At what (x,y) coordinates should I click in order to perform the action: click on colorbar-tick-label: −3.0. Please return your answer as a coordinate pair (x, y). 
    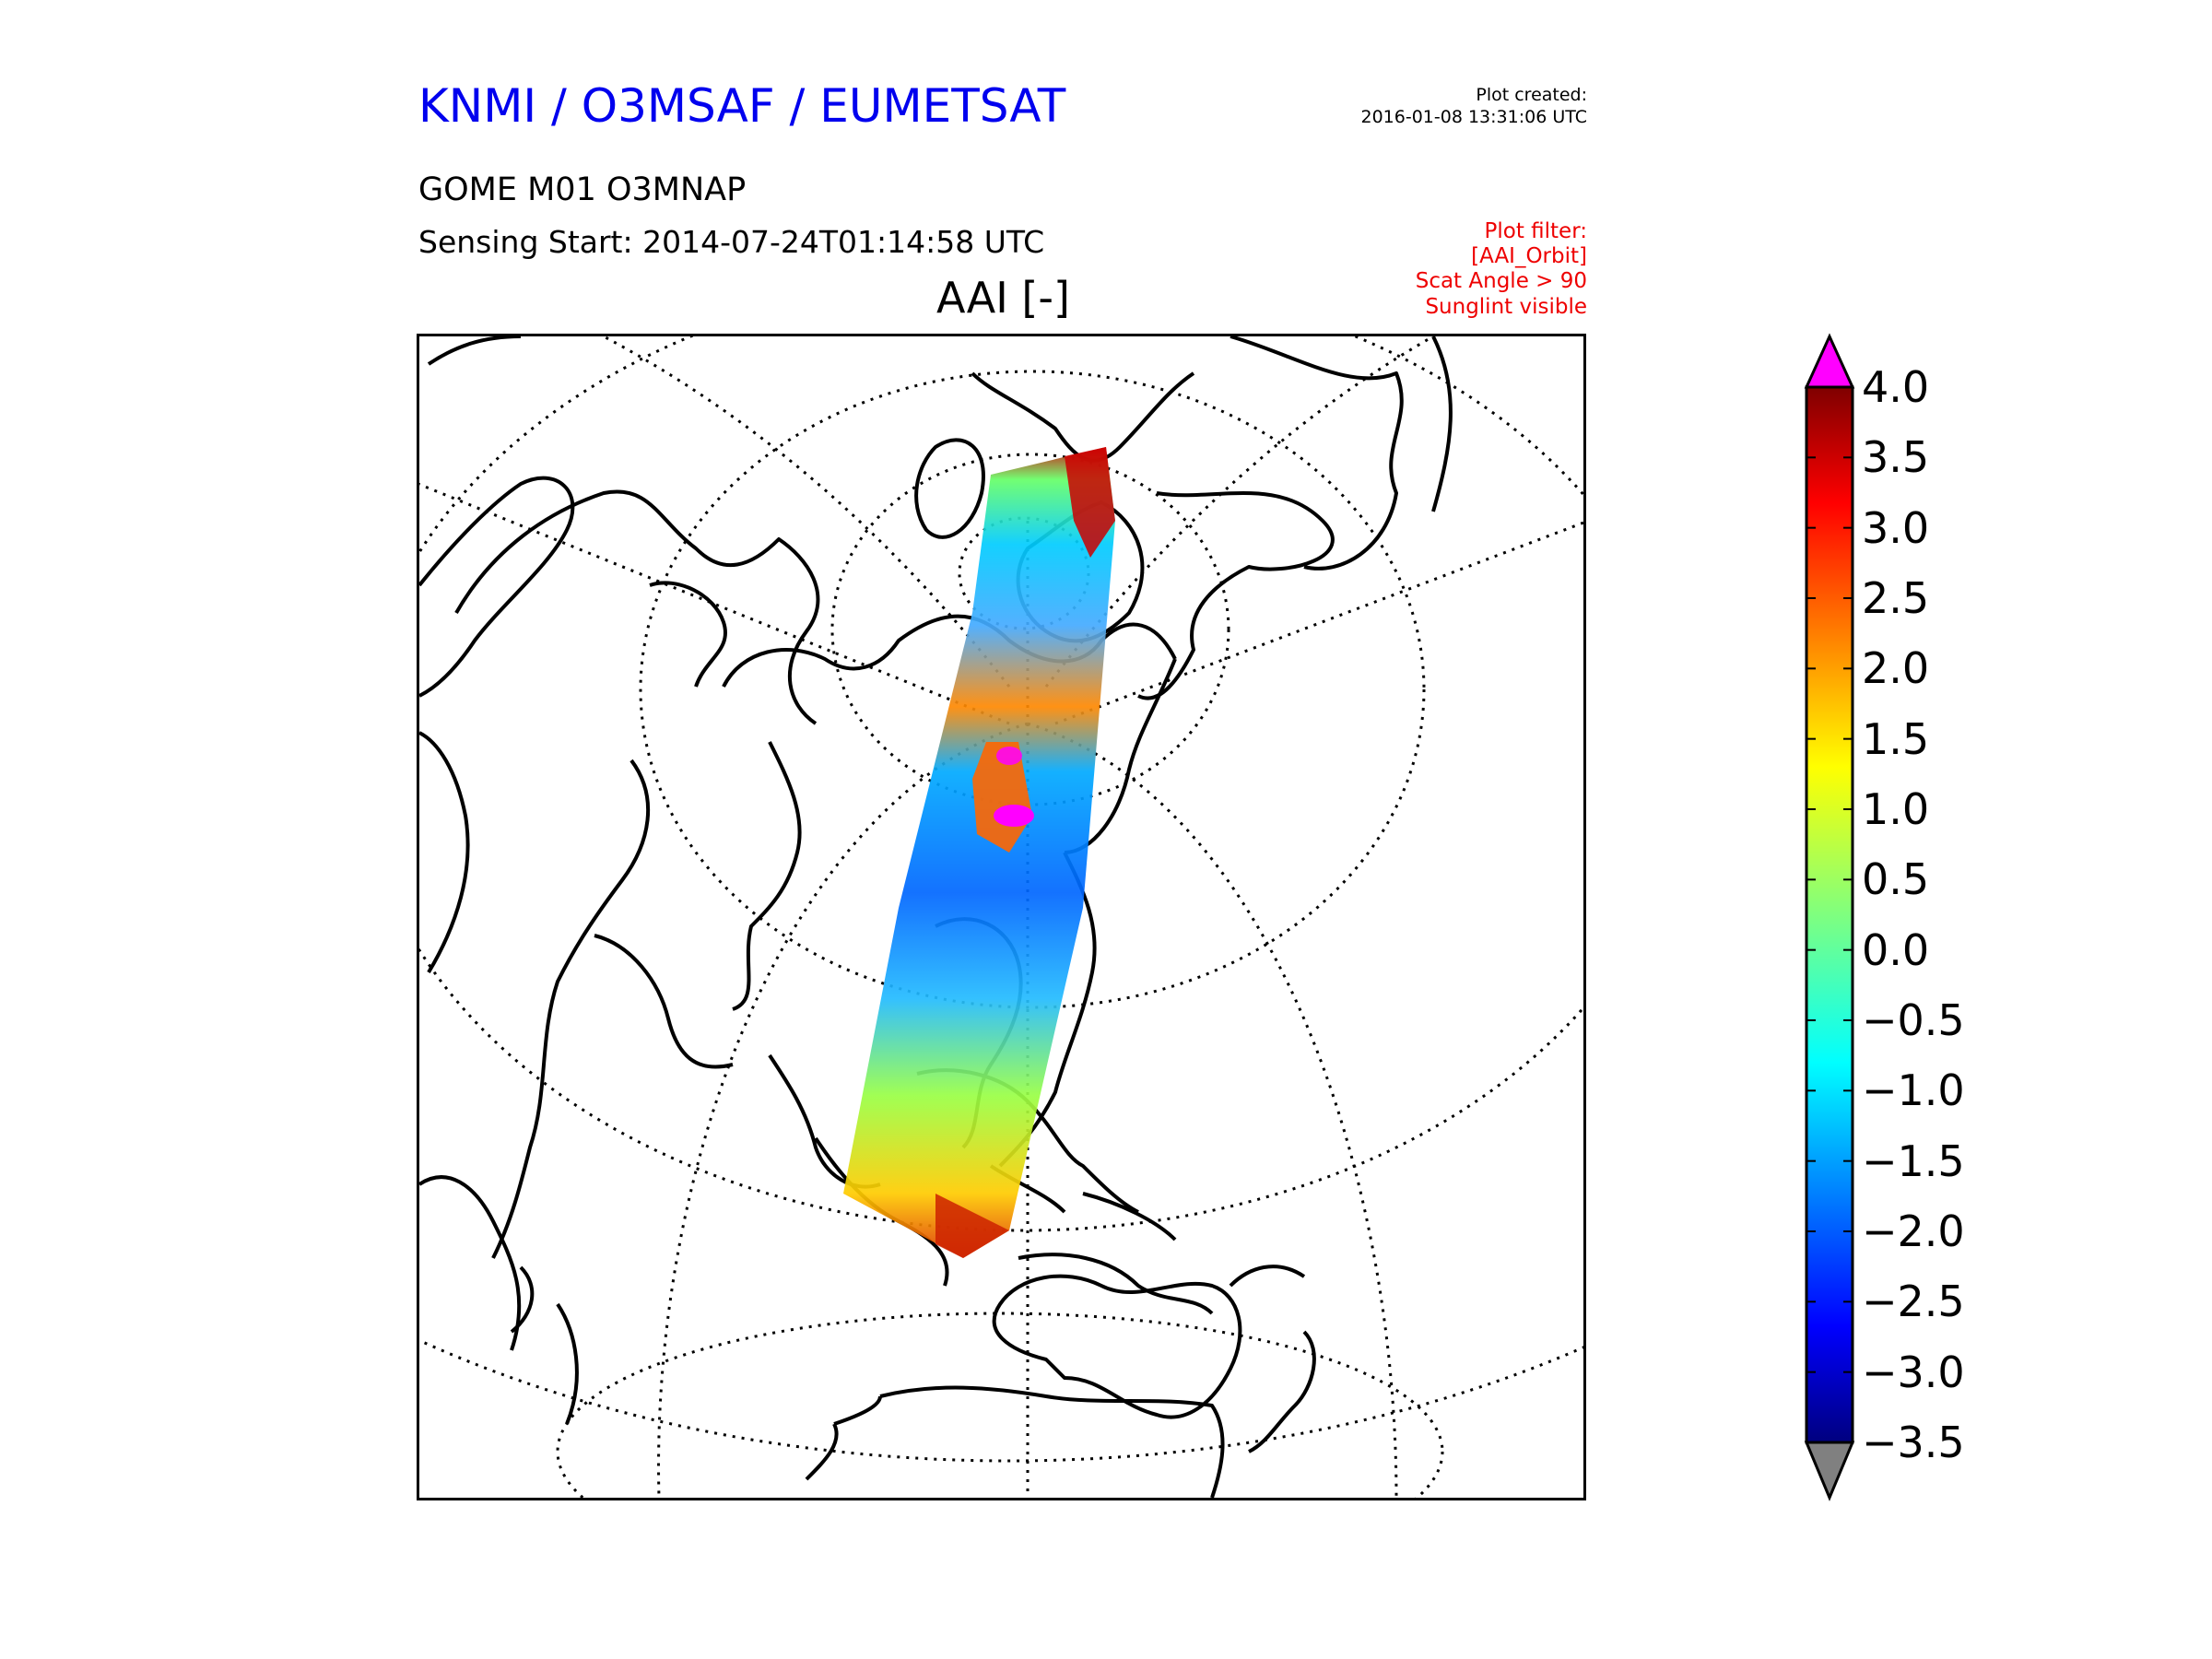
    Looking at the image, I should click on (1913, 1372).